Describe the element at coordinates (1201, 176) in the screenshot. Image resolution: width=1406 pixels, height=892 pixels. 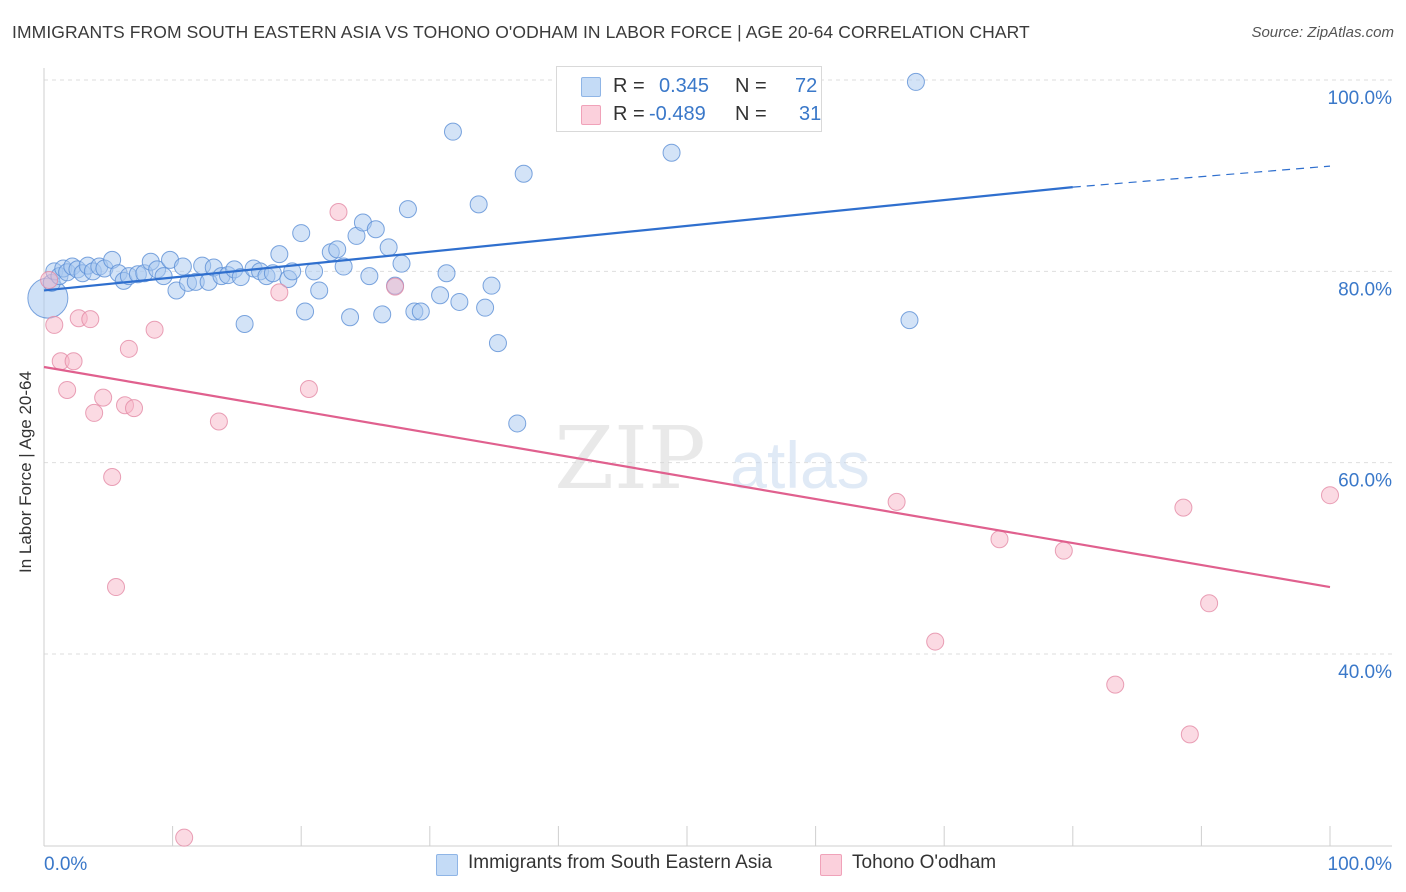
I see `blue-trend-extension` at that location.